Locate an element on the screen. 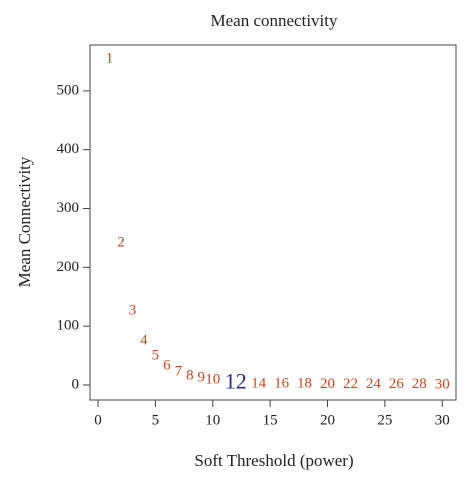  x-tick-label: 20 is located at coordinates (327, 420).